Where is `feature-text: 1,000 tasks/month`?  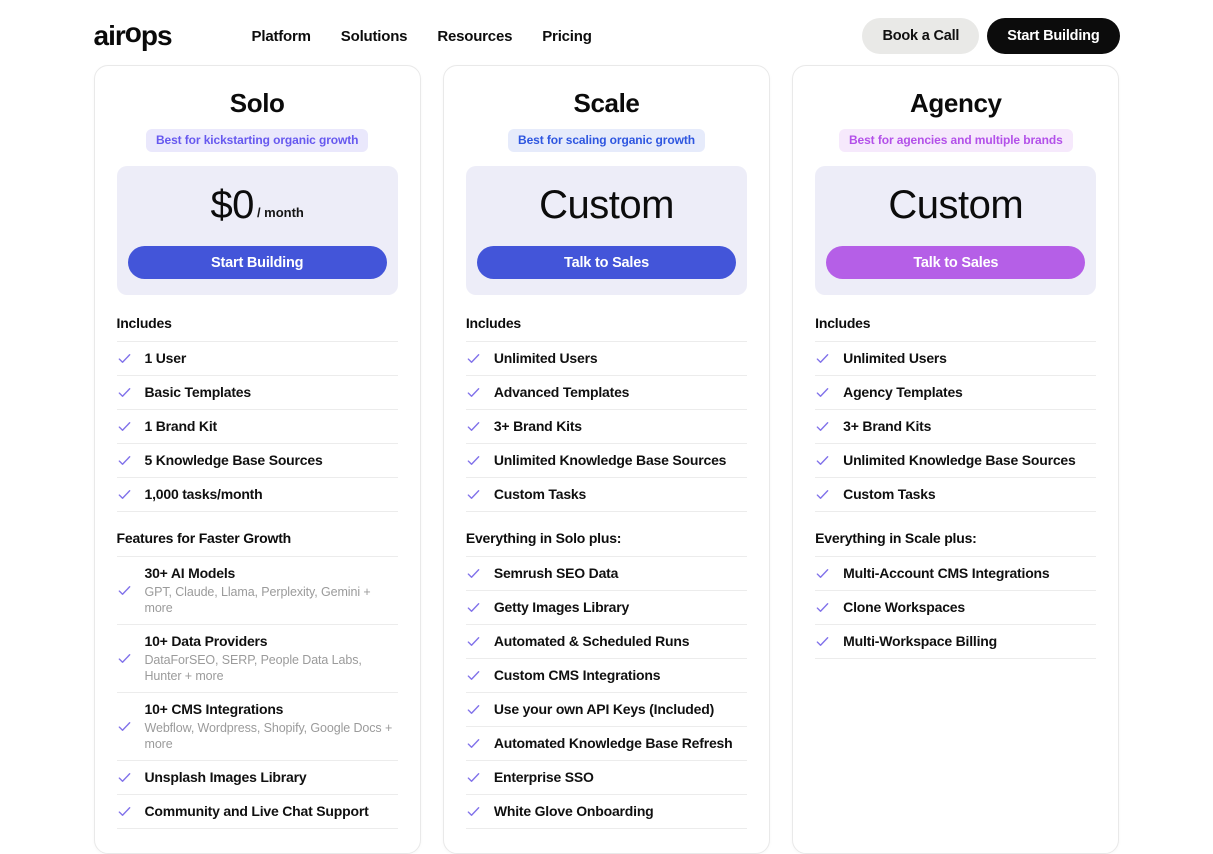
feature-text: 1,000 tasks/month is located at coordinates (204, 494).